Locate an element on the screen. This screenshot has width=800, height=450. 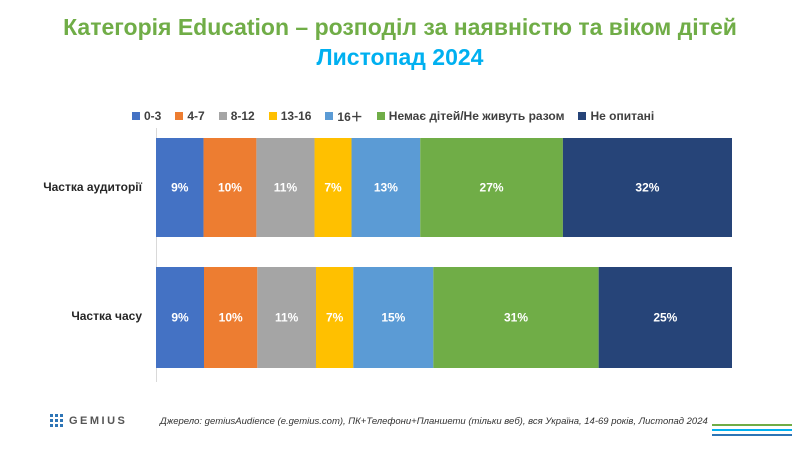
legend-item-0-3: 0-3 is located at coordinates (146, 116).